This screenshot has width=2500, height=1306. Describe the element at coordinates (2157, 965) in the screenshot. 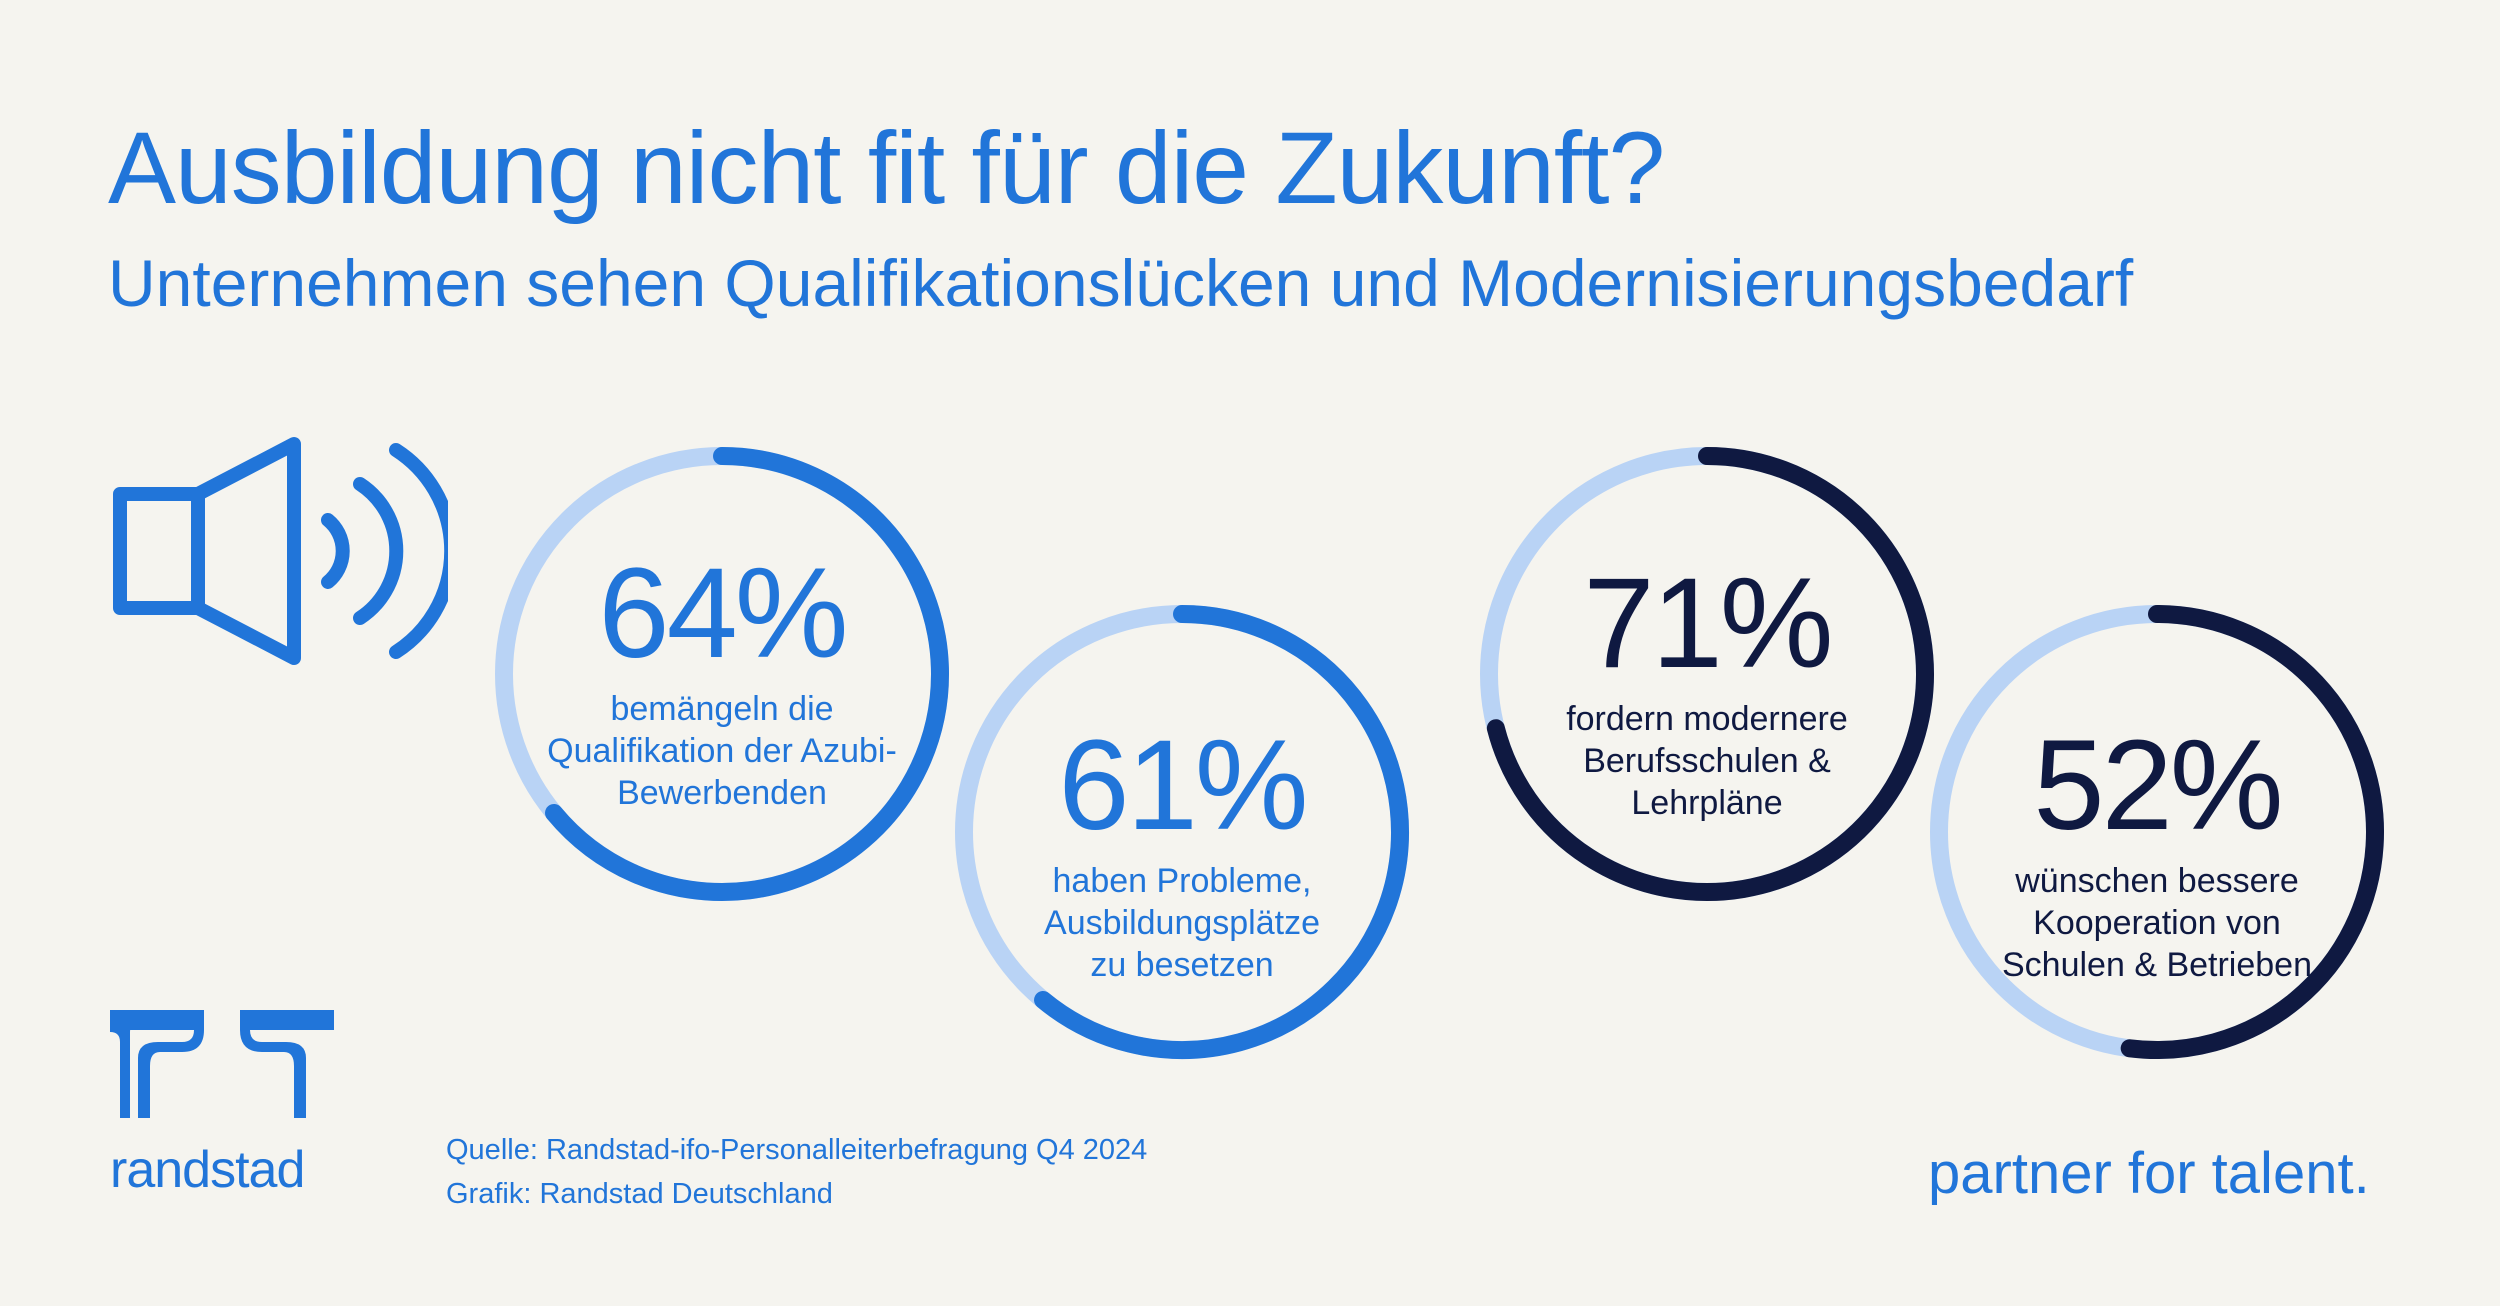

I see `donut-desc-4-line-3: Schulen & Betrieben` at that location.